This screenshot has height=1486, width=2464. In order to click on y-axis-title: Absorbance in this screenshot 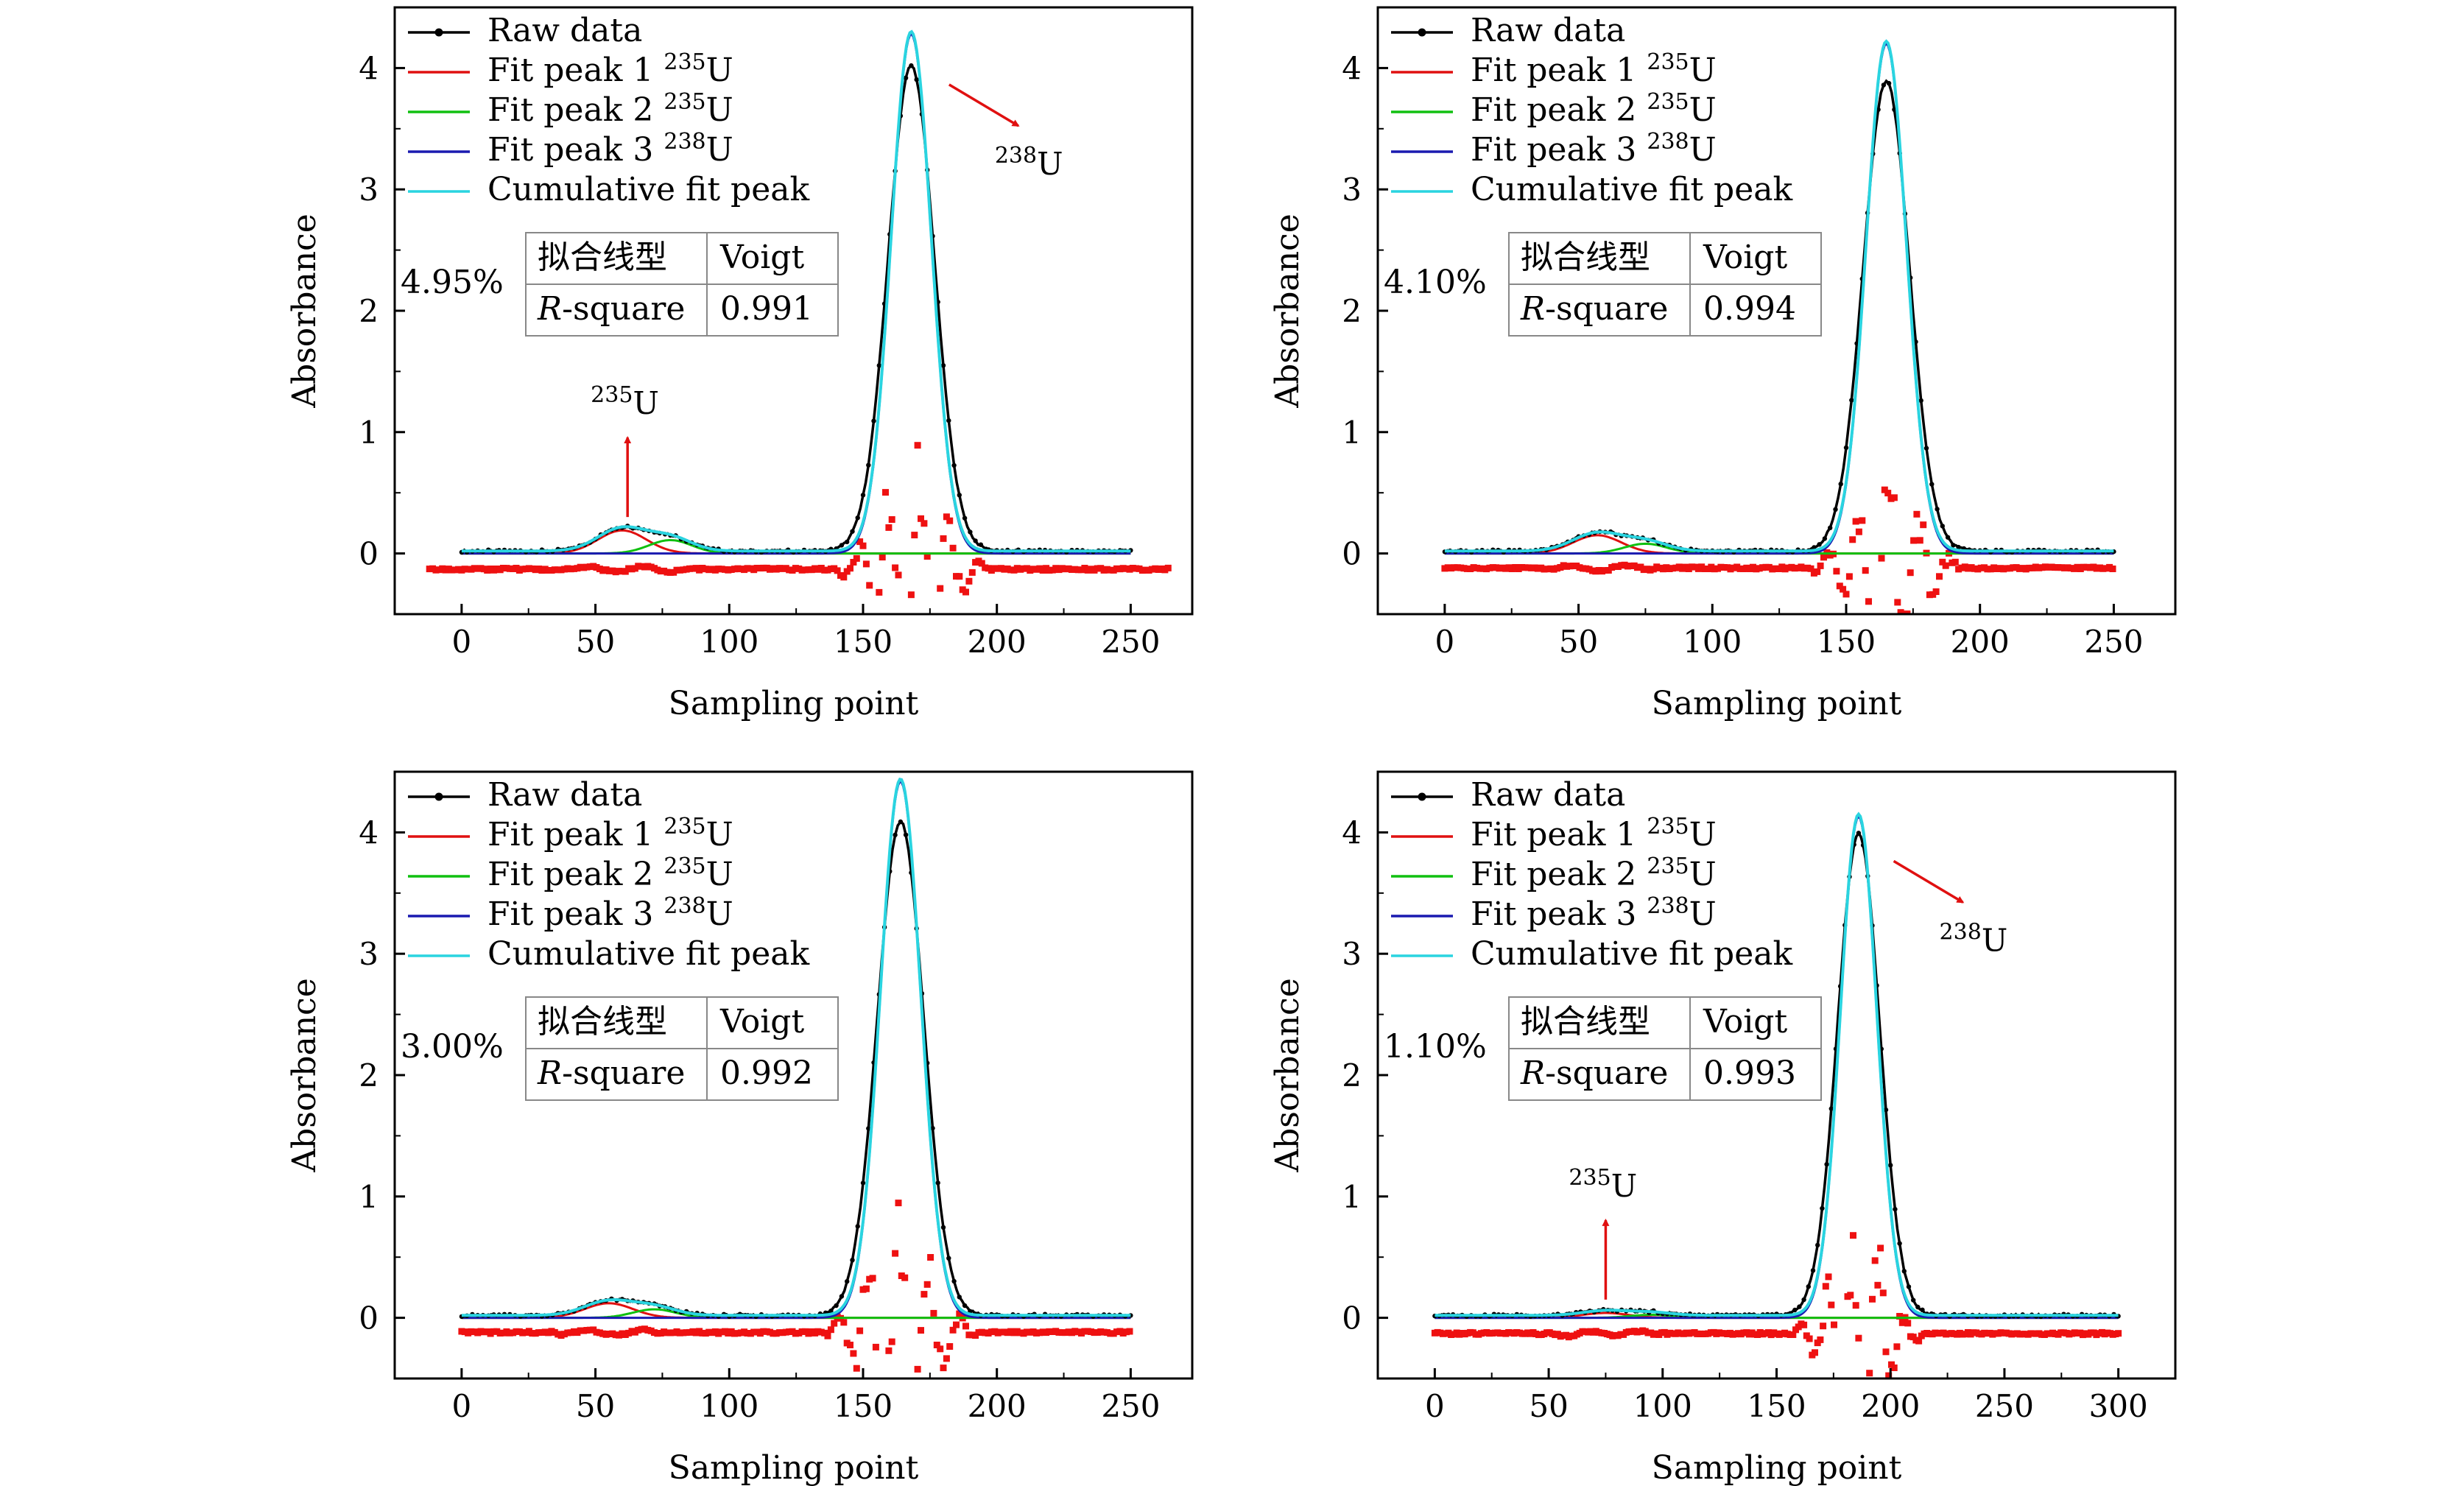, I will do `click(1287, 311)`.